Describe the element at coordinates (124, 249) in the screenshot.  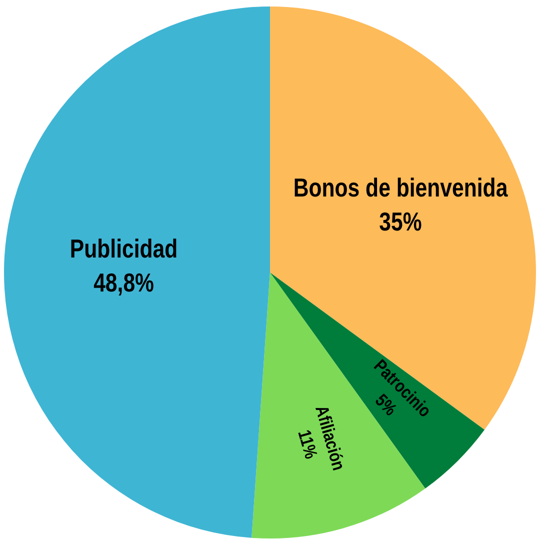
I see `slice-label: Publicidad` at that location.